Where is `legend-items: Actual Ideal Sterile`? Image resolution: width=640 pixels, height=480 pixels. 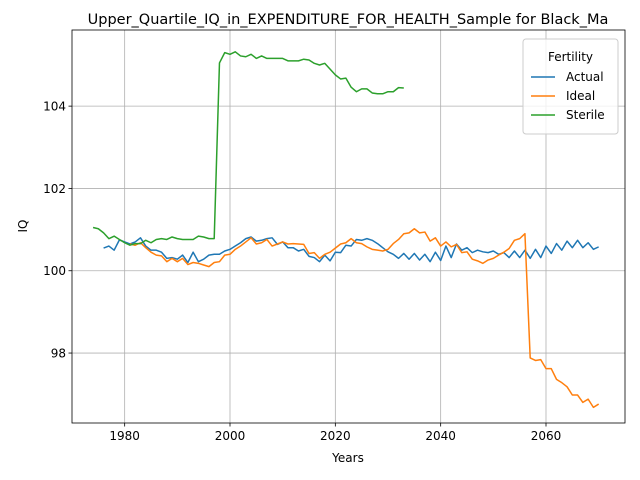
legend-items: Actual Ideal Sterile is located at coordinates (568, 96).